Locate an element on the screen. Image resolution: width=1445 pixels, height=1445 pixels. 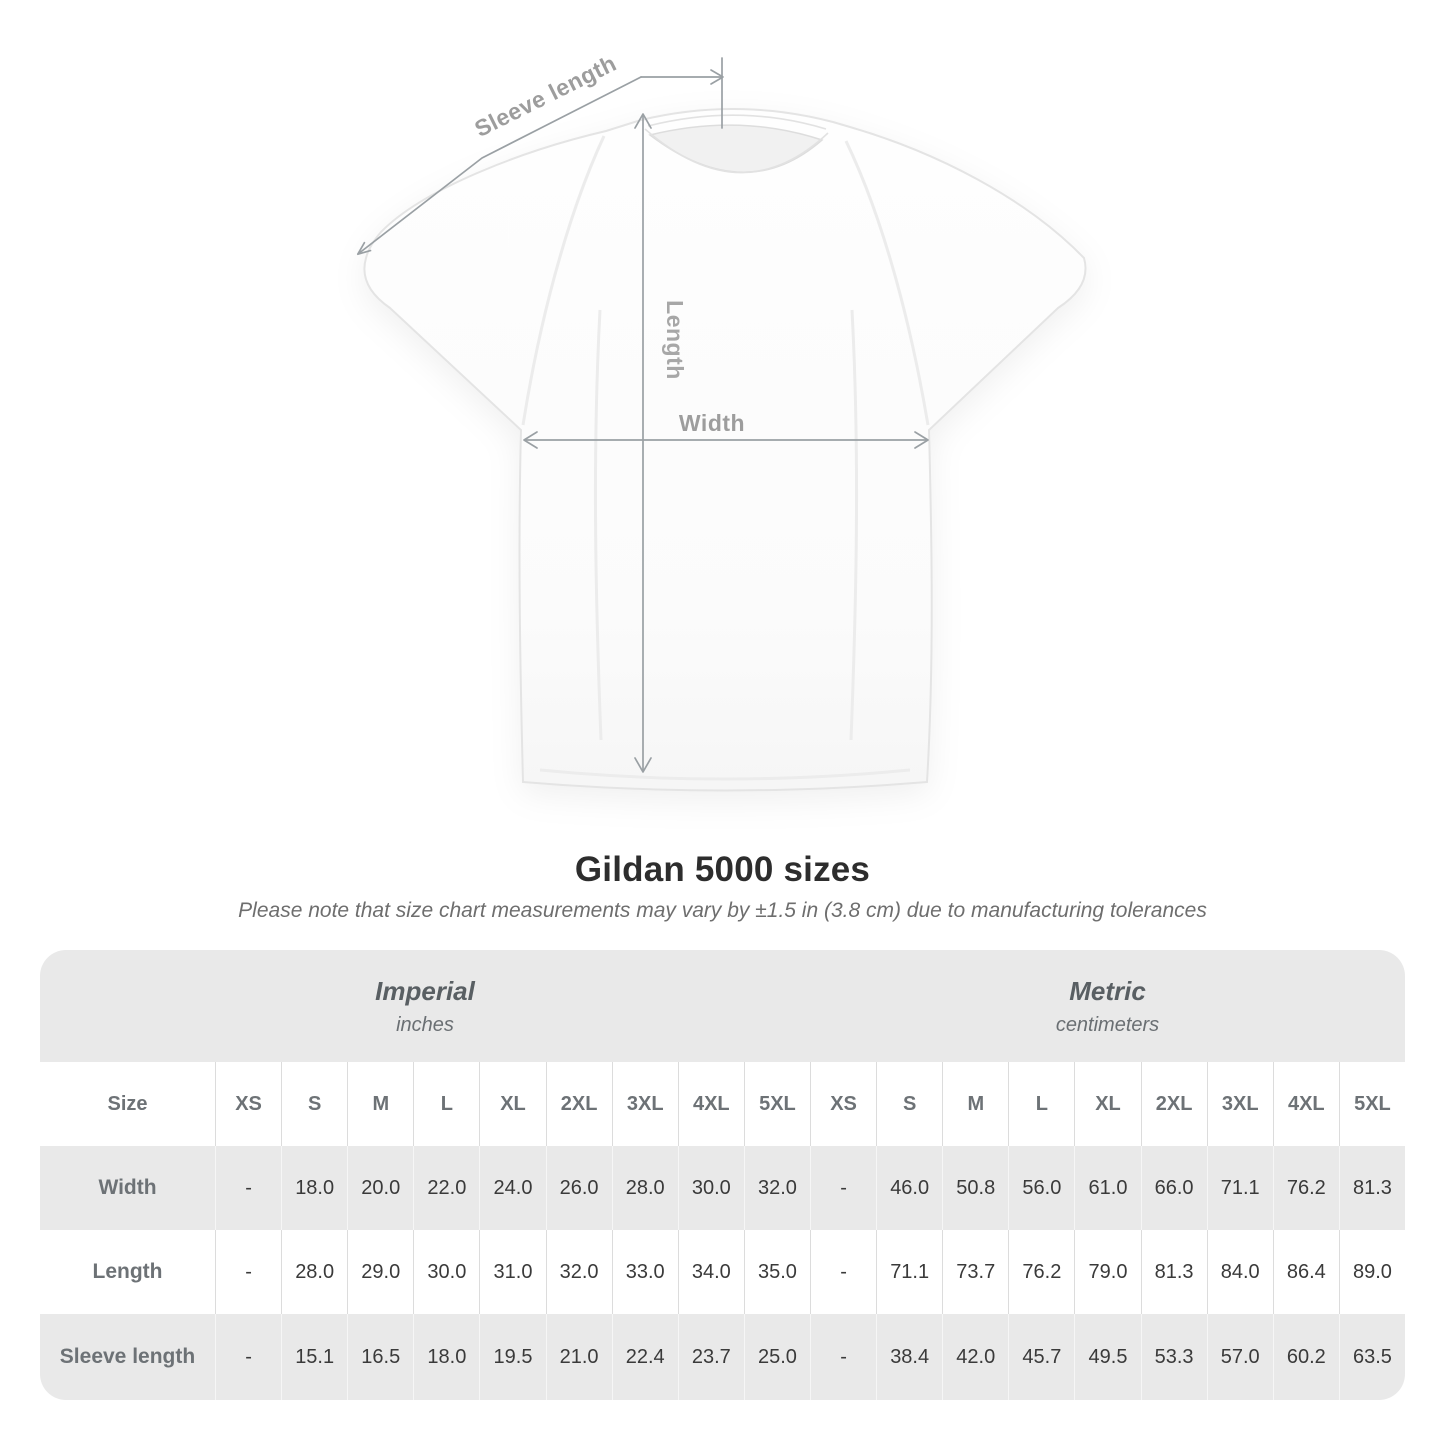
value-cell: 22.0 is located at coordinates (446, 1188).